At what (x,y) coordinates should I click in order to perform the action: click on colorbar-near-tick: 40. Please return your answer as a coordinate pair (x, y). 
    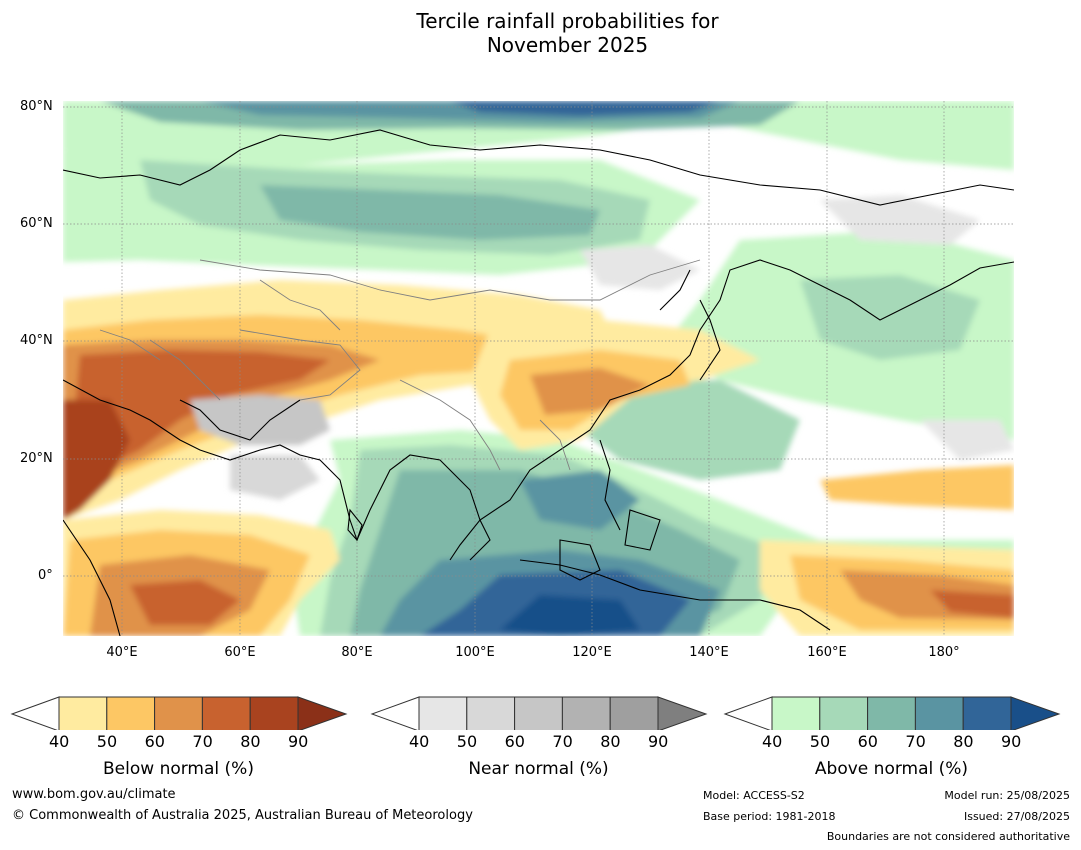
    Looking at the image, I should click on (419, 741).